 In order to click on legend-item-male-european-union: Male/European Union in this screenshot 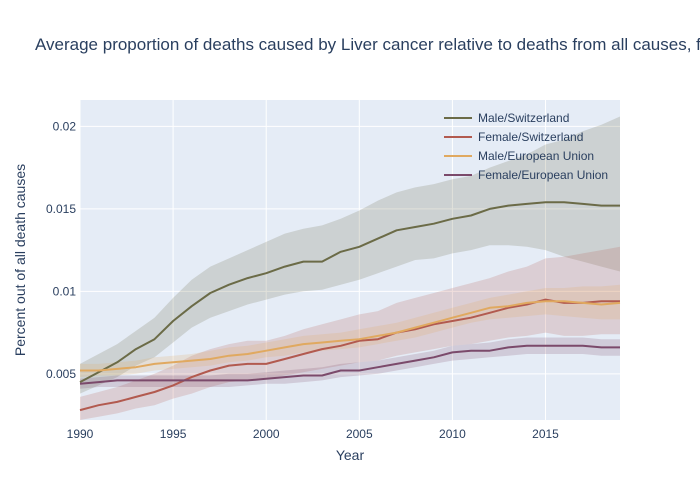, I will do `click(519, 156)`.